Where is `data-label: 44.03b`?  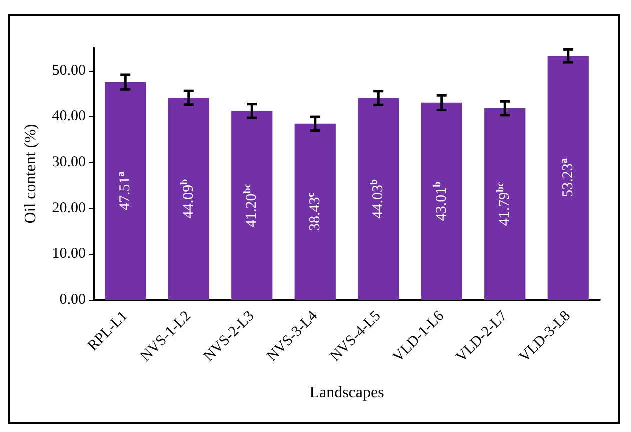
data-label: 44.03b is located at coordinates (378, 199).